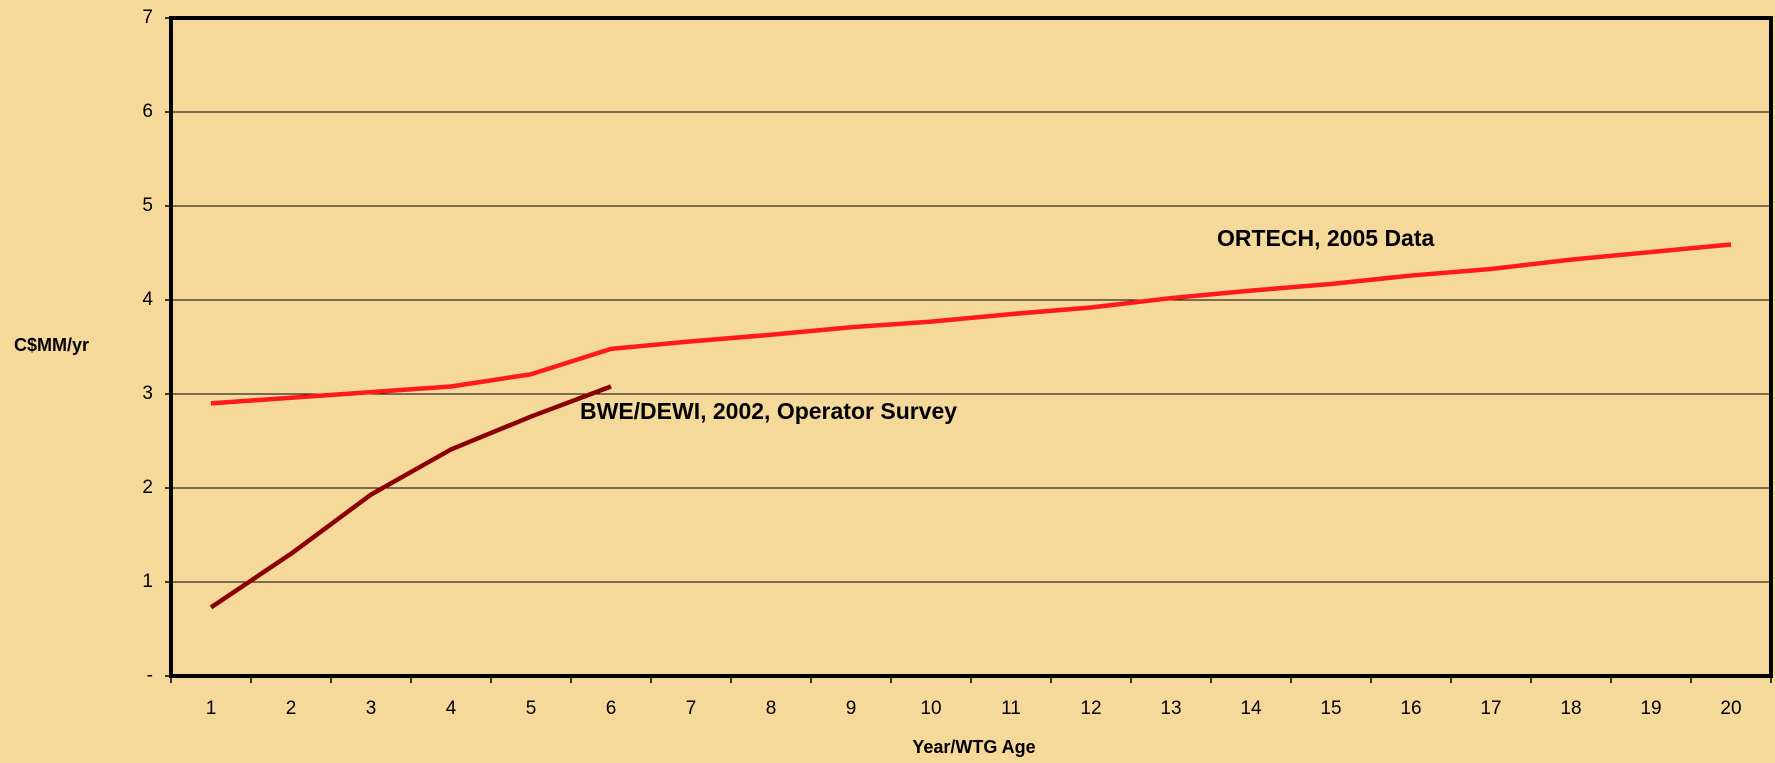 This screenshot has width=1775, height=763. I want to click on x-tick-label: 20, so click(1730, 708).